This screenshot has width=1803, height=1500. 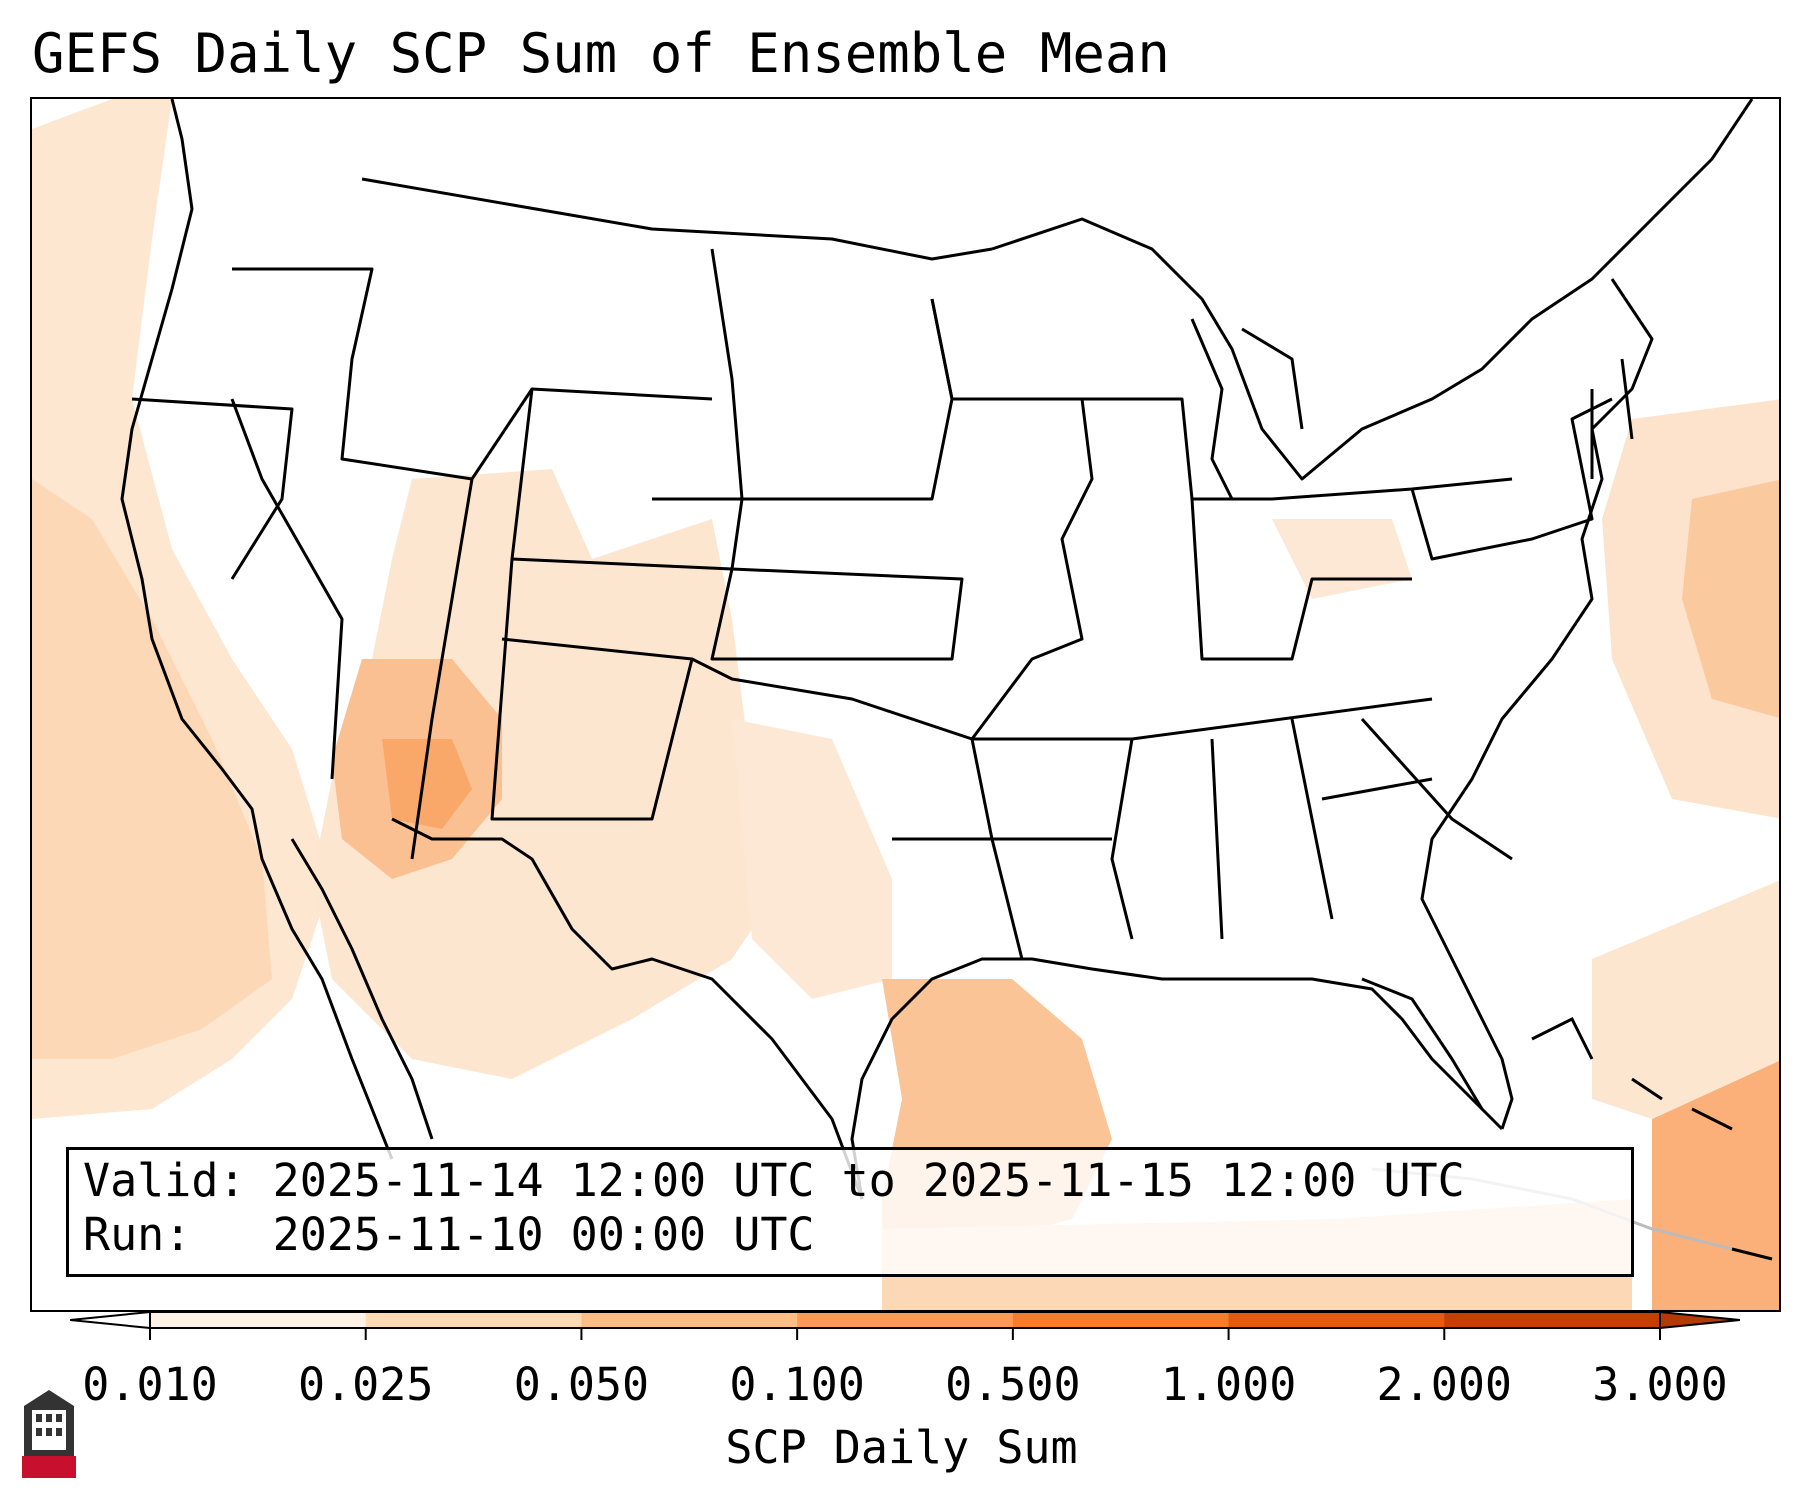 I want to click on colorbar-high-extend, so click(x=1699, y=1320).